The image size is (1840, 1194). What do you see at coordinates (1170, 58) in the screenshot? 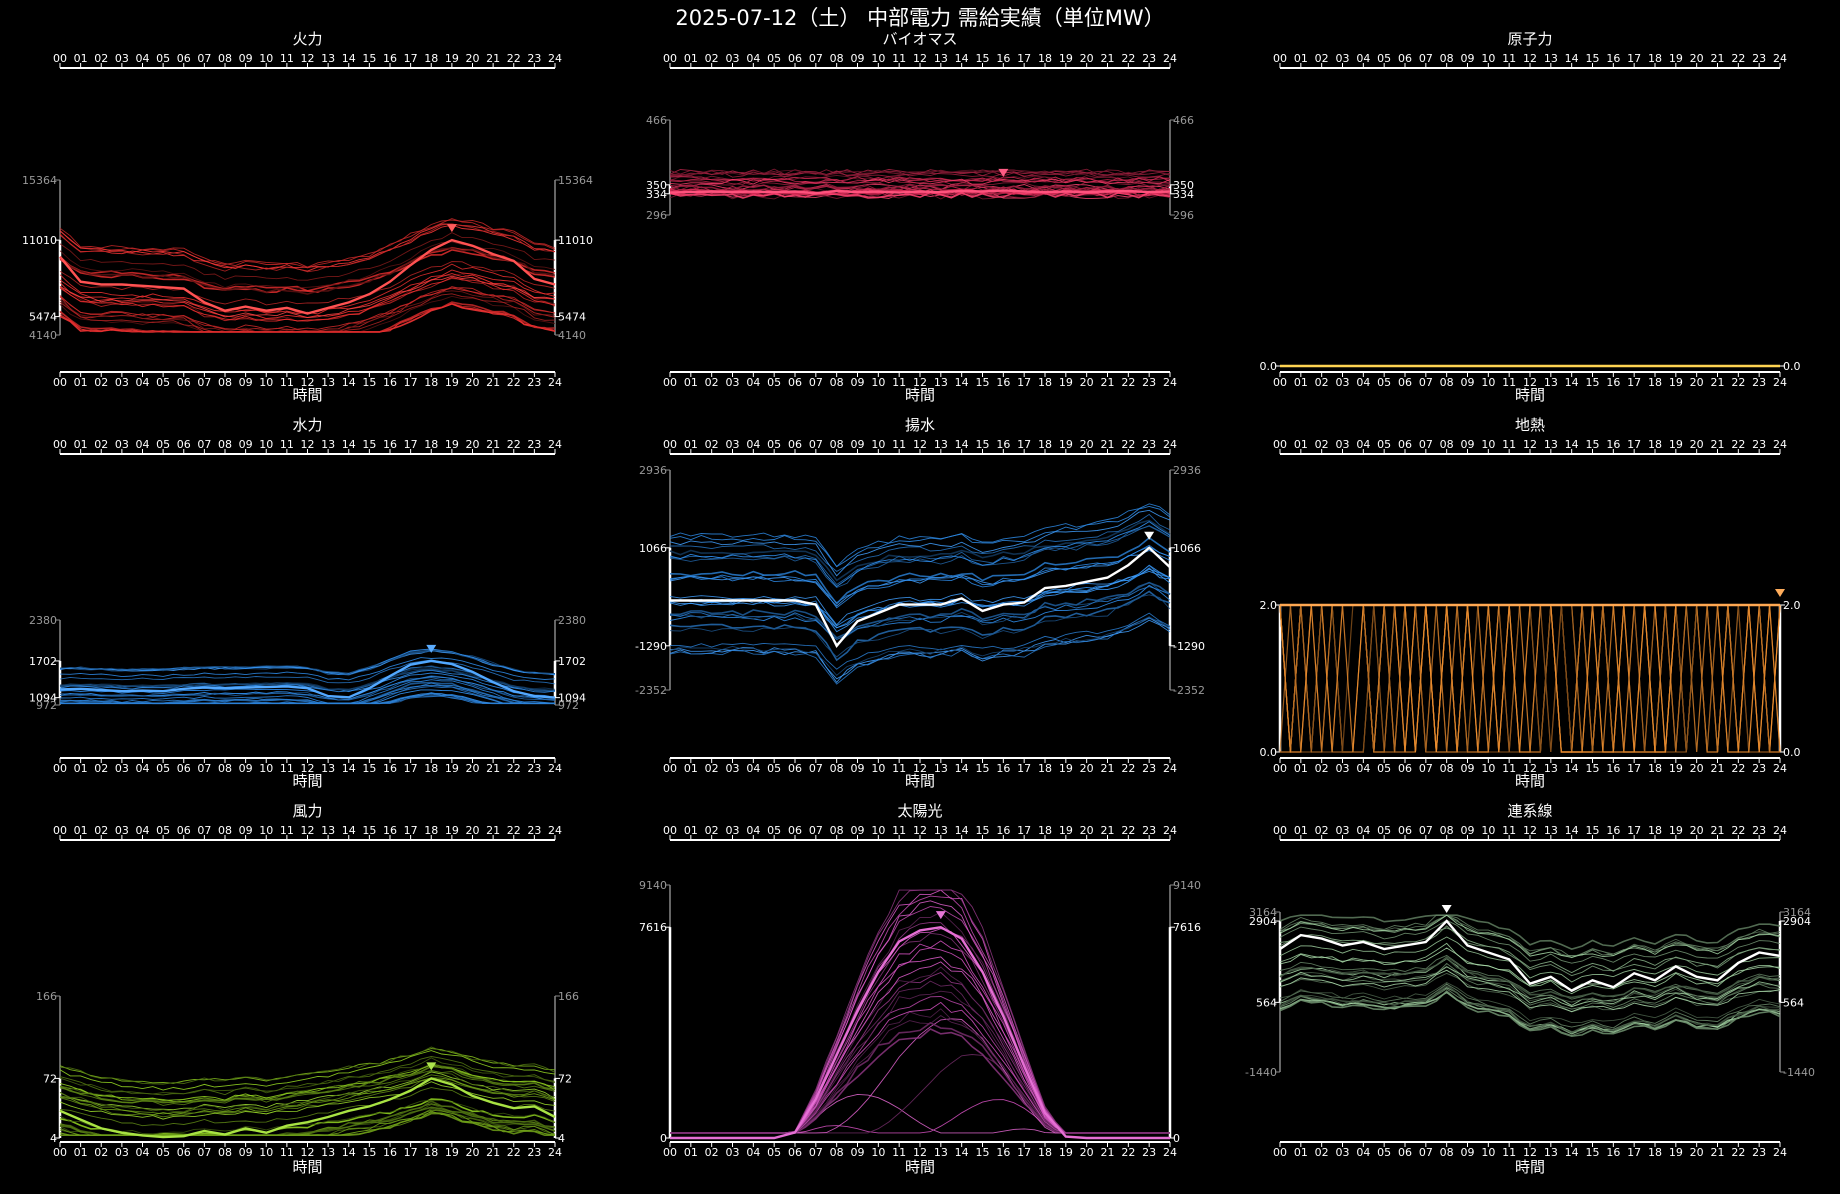
I see `x-tick-label-top: 24` at bounding box center [1170, 58].